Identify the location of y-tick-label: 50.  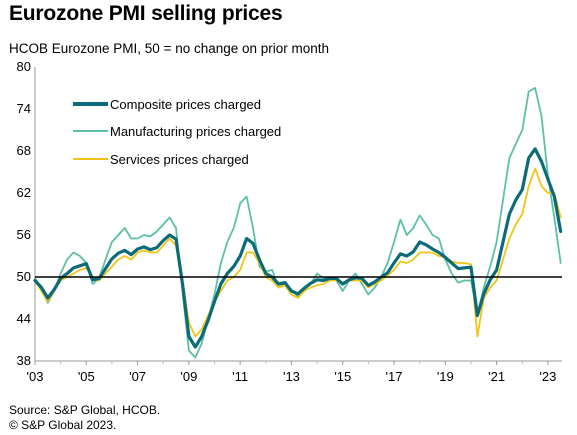
(24, 276).